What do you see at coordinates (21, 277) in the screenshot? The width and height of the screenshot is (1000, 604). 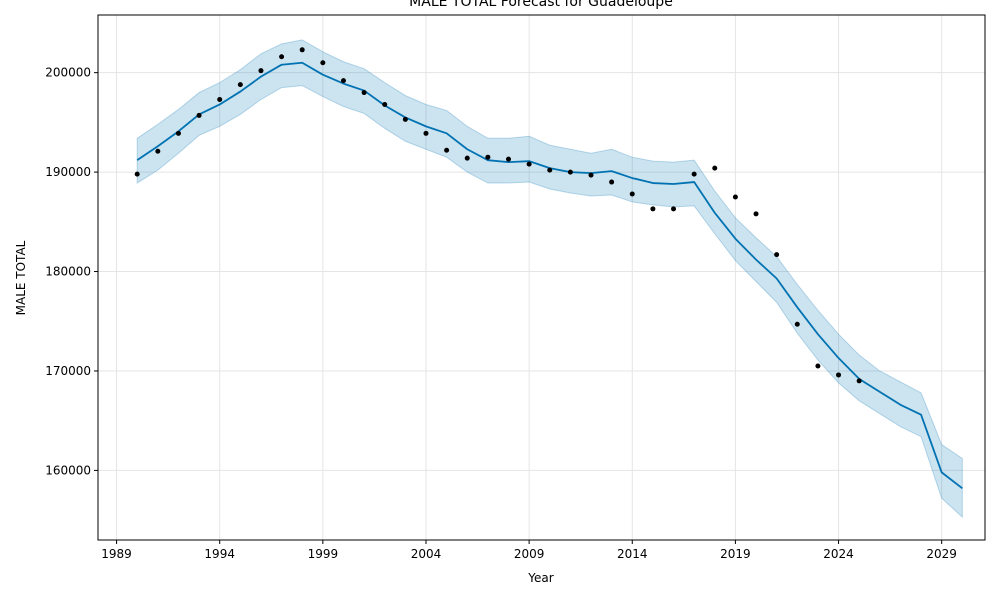 I see `y-axis-label: MALE TOTAL` at bounding box center [21, 277].